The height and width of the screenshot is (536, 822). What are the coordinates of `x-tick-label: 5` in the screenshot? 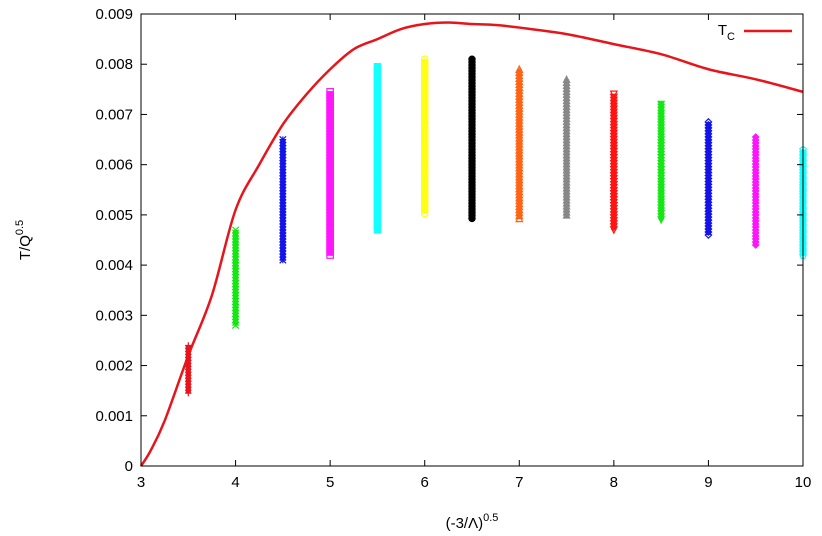 It's located at (330, 482).